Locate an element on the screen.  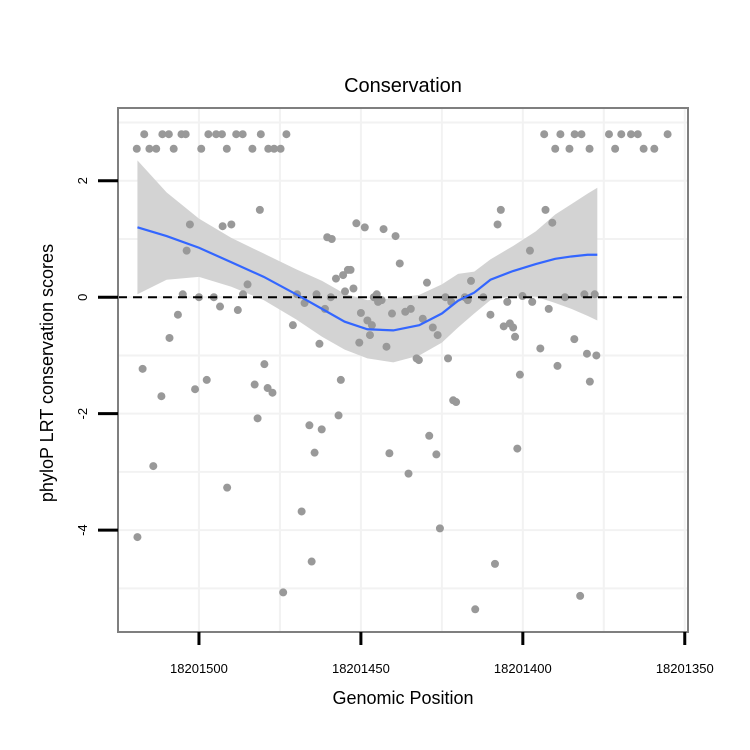
x-tick-label: 18201500 is located at coordinates (199, 668).